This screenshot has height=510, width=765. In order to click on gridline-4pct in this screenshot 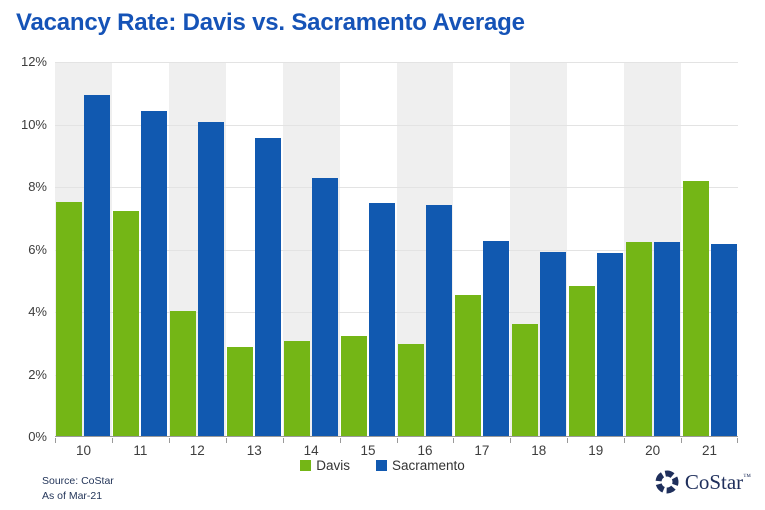, I will do `click(396, 312)`.